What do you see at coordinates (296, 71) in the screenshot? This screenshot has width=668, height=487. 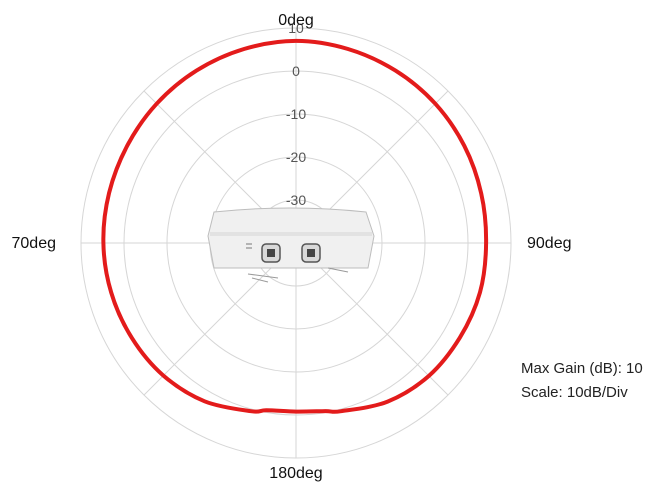 I see `radial-tick-label: 0` at bounding box center [296, 71].